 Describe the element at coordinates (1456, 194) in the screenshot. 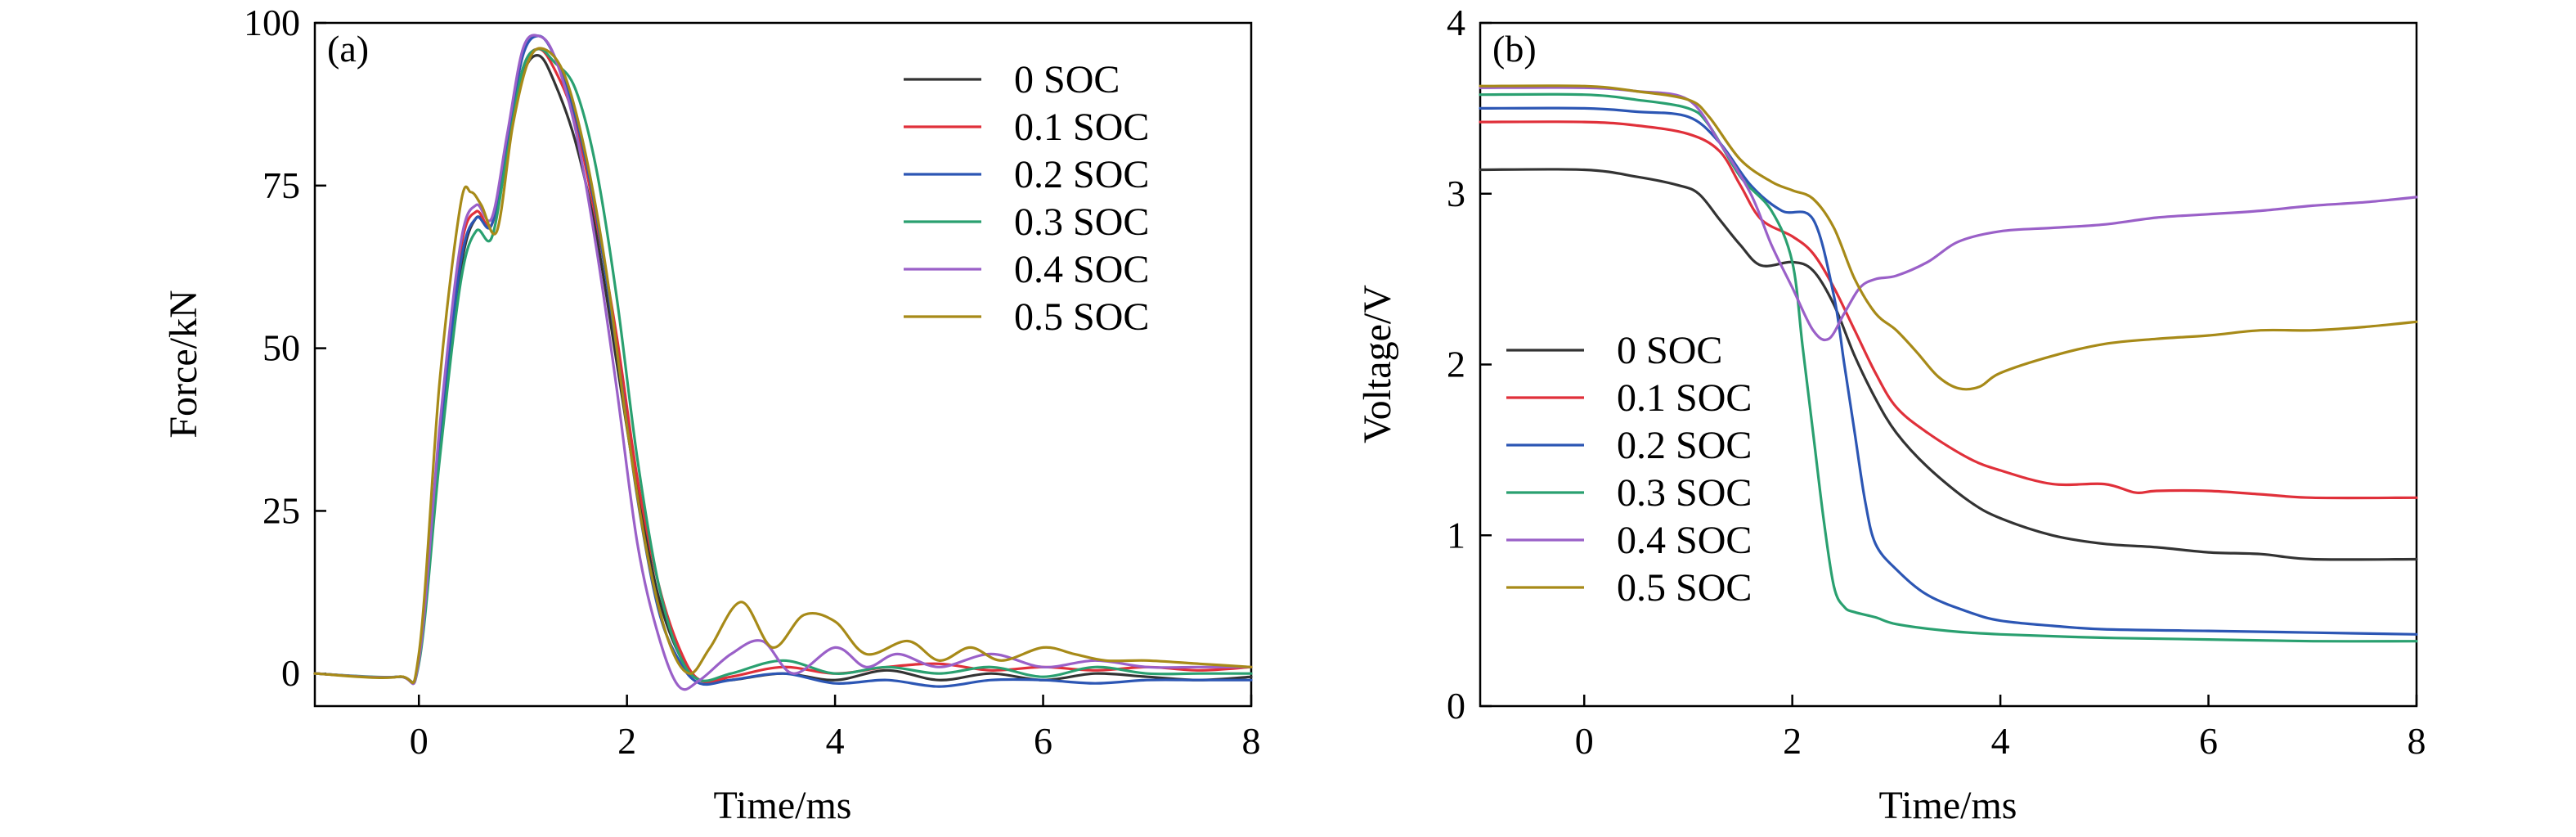

I see `y-tick-label: 3` at that location.